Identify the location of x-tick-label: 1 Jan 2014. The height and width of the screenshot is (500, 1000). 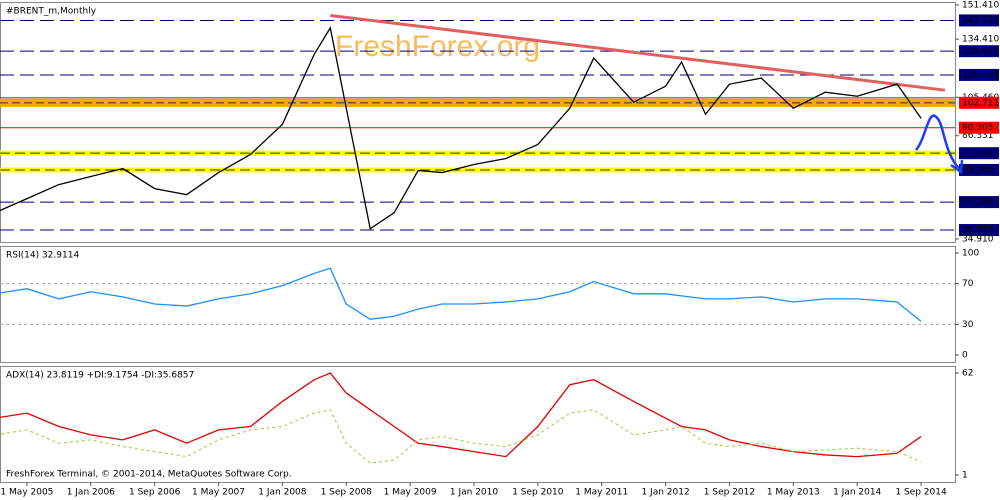
(857, 493).